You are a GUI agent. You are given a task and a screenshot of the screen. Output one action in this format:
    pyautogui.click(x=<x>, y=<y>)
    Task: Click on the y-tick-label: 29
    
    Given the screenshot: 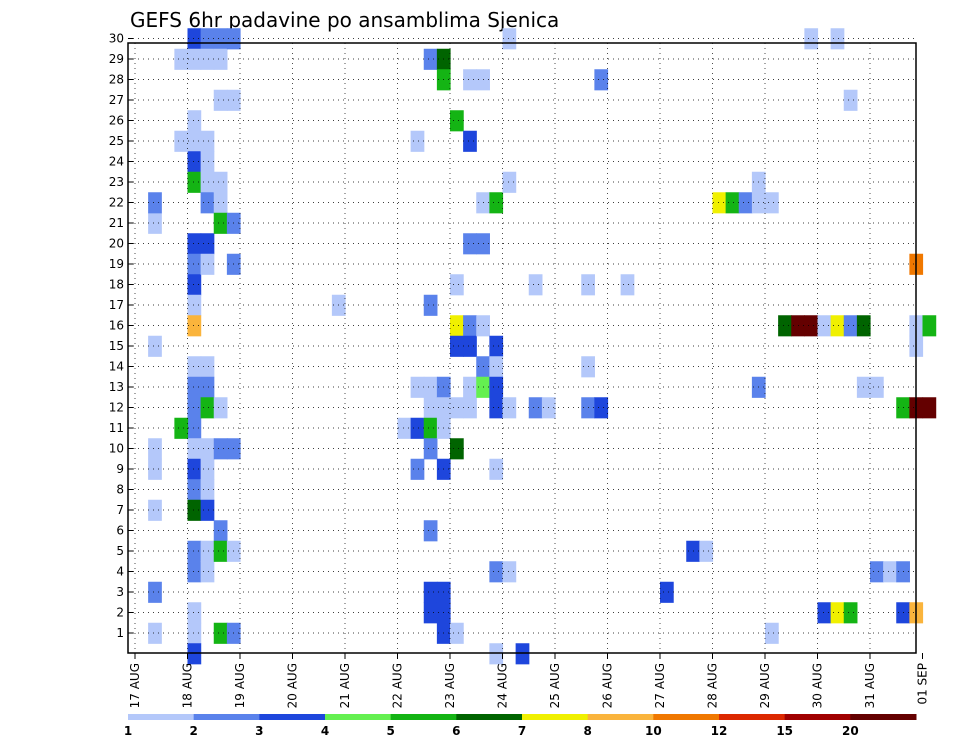 What is the action you would take?
    pyautogui.click(x=116, y=59)
    